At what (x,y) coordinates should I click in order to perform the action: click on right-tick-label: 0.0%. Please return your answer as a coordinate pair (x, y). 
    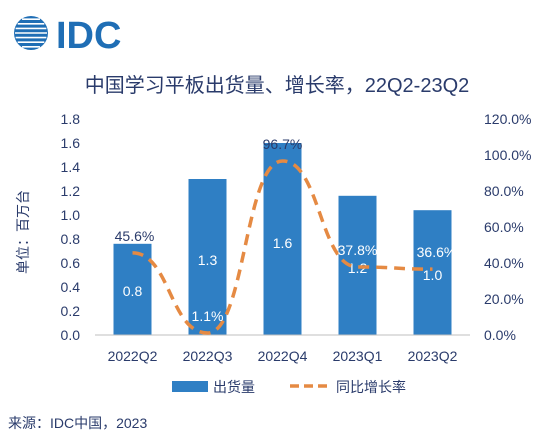
    Looking at the image, I should click on (500, 335).